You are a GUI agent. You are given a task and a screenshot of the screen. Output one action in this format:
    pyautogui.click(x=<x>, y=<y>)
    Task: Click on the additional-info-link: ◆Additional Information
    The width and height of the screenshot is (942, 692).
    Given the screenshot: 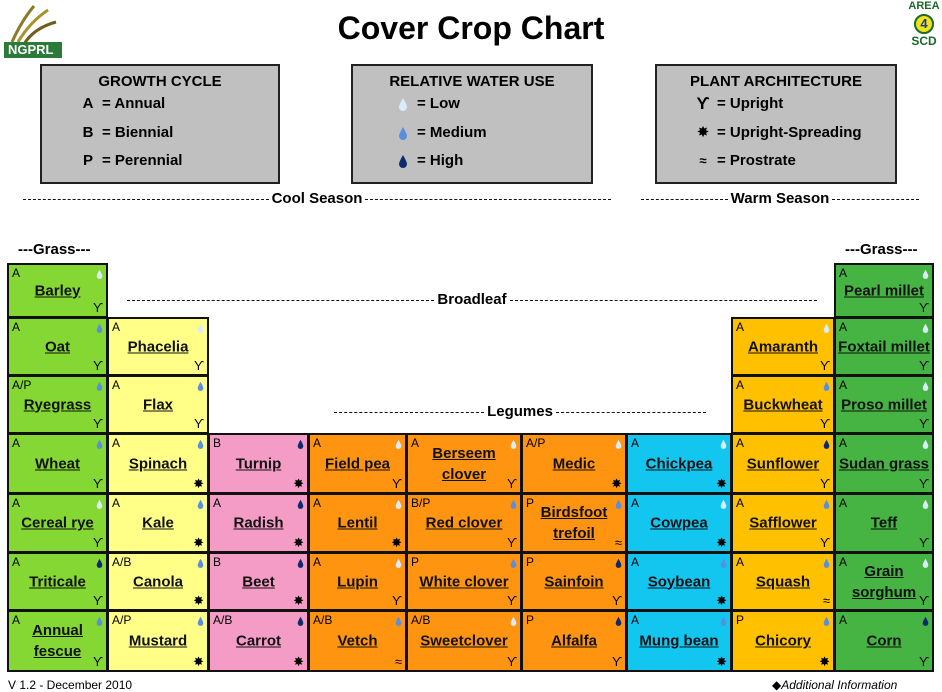 What is the action you would take?
    pyautogui.click(x=834, y=685)
    